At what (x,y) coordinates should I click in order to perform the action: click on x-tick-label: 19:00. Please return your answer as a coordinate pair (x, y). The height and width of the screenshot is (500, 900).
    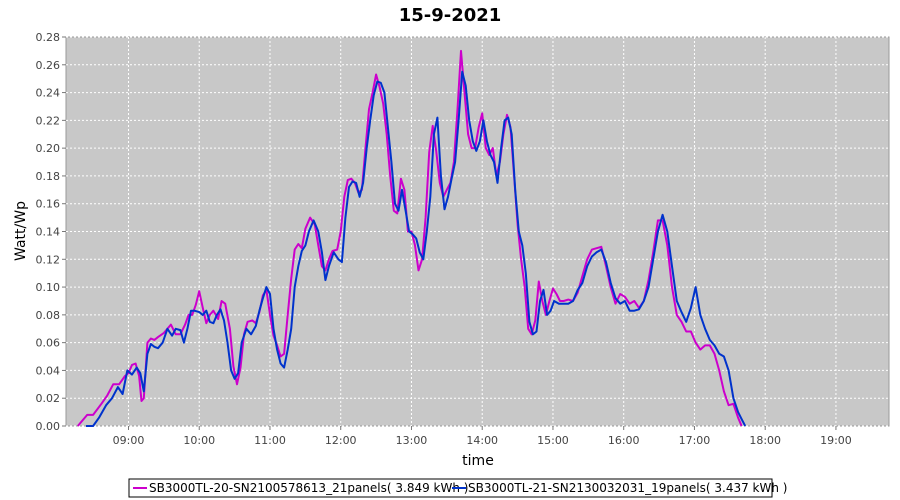
    Looking at the image, I should click on (836, 440).